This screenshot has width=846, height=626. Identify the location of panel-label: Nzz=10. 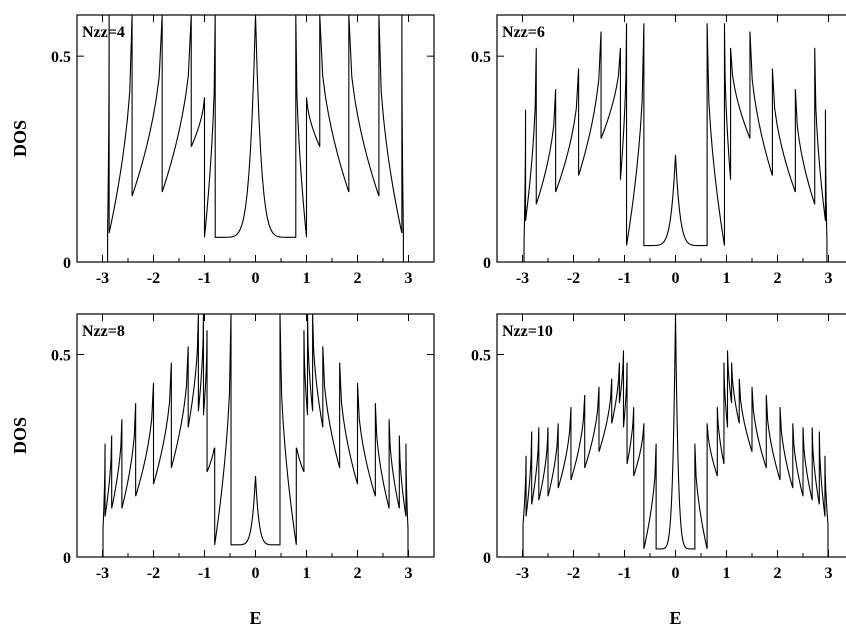
(527, 331).